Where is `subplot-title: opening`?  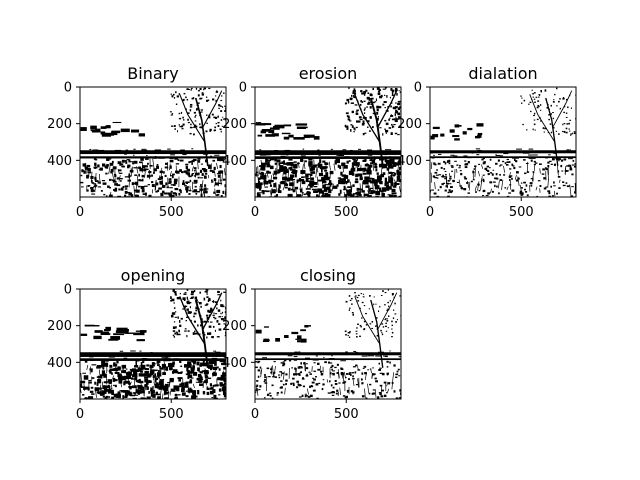 subplot-title: opening is located at coordinates (153, 275).